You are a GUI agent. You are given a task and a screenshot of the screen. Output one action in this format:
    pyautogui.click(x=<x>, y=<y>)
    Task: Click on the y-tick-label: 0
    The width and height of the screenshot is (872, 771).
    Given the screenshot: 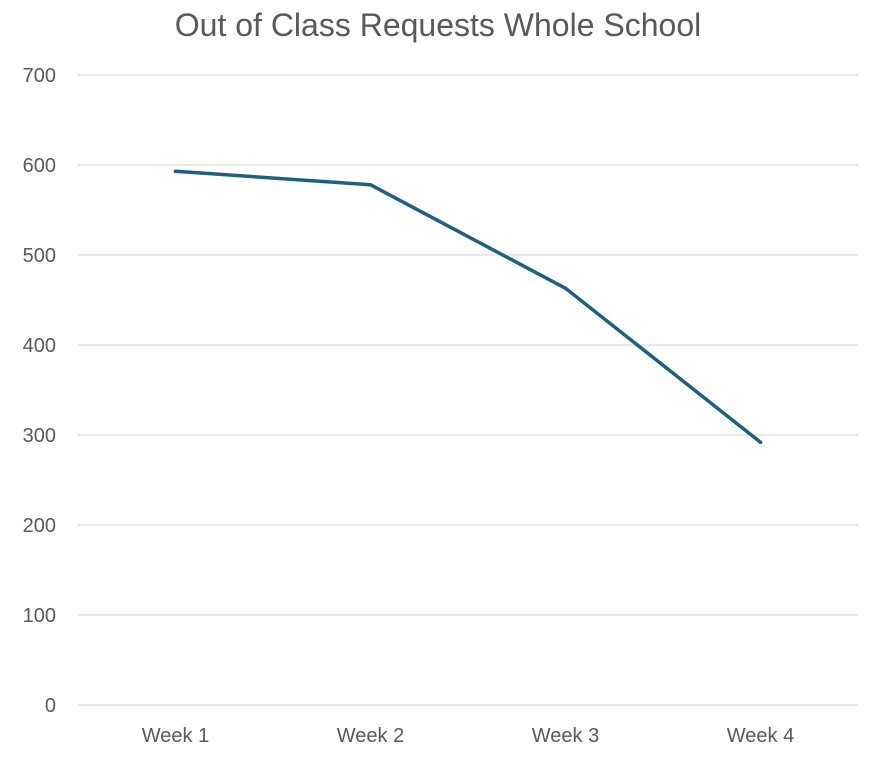 What is the action you would take?
    pyautogui.click(x=50, y=706)
    